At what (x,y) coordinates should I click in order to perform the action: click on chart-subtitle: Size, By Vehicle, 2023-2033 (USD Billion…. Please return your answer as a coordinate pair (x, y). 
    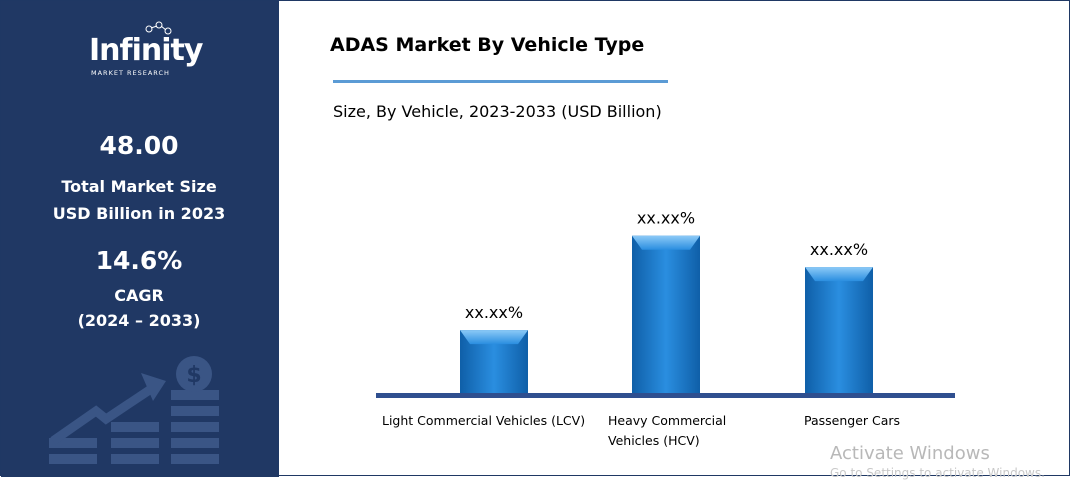
    Looking at the image, I should click on (497, 111).